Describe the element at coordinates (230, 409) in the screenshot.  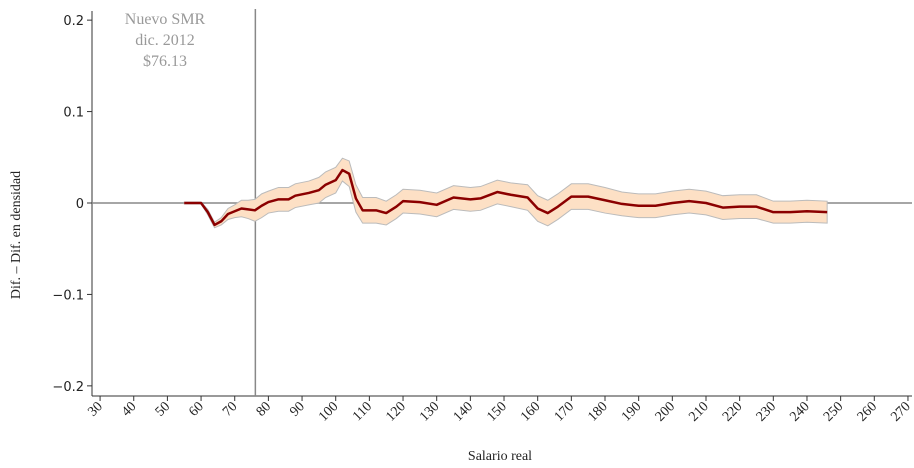
I see `x-tick-label: 70` at that location.